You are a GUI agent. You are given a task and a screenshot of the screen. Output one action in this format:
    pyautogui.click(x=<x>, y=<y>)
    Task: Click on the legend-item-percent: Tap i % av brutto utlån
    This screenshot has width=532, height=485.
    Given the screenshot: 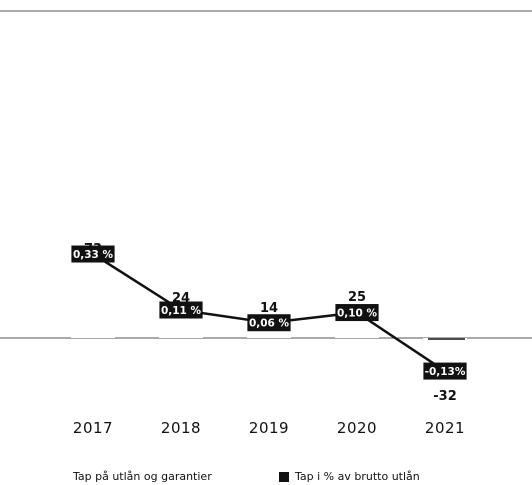 What is the action you would take?
    pyautogui.click(x=349, y=476)
    